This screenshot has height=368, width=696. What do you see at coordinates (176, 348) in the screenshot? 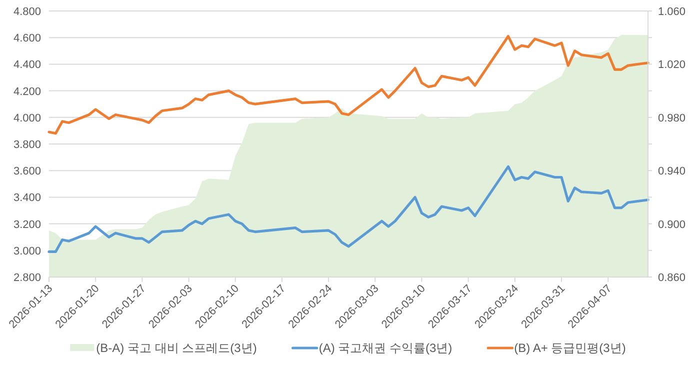
I see `legend-label: (B-A) 국고 대비 스프레드(3년)` at bounding box center [176, 348].